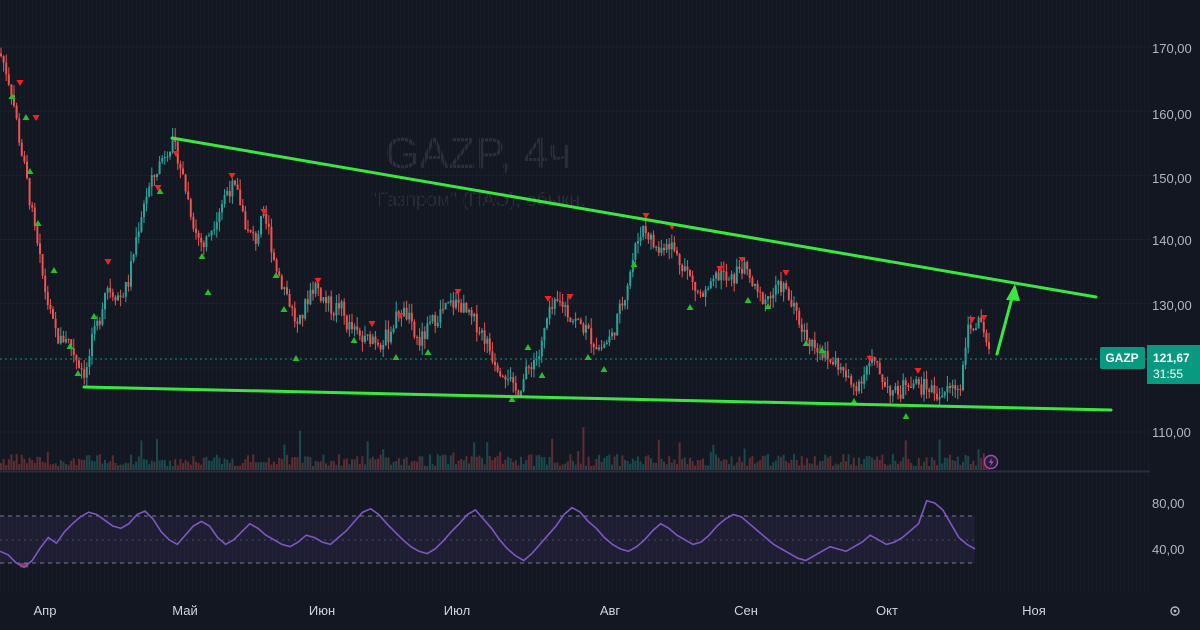  I want to click on price-tick: 170,00, so click(1172, 48).